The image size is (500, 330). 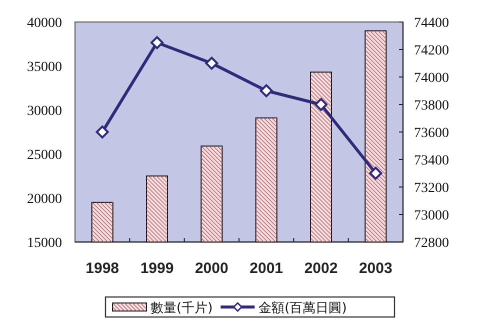 What do you see at coordinates (431, 188) in the screenshot?
I see `y2-tick-label: 73200` at bounding box center [431, 188].